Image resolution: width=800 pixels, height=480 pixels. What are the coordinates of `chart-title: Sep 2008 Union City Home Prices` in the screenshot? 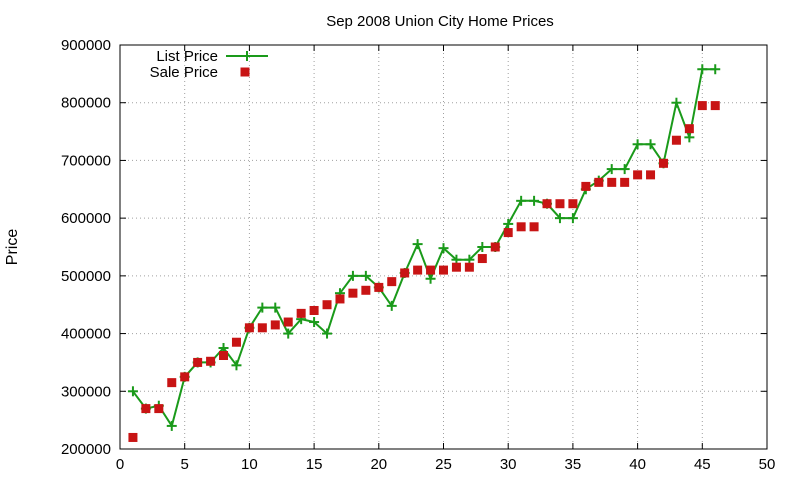 It's located at (440, 21).